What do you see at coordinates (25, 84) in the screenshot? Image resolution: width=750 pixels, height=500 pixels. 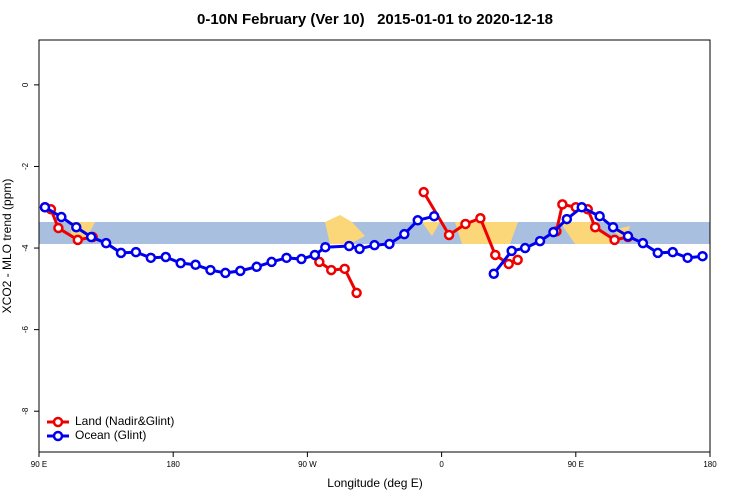 I see `y-tick-label: 0` at bounding box center [25, 84].